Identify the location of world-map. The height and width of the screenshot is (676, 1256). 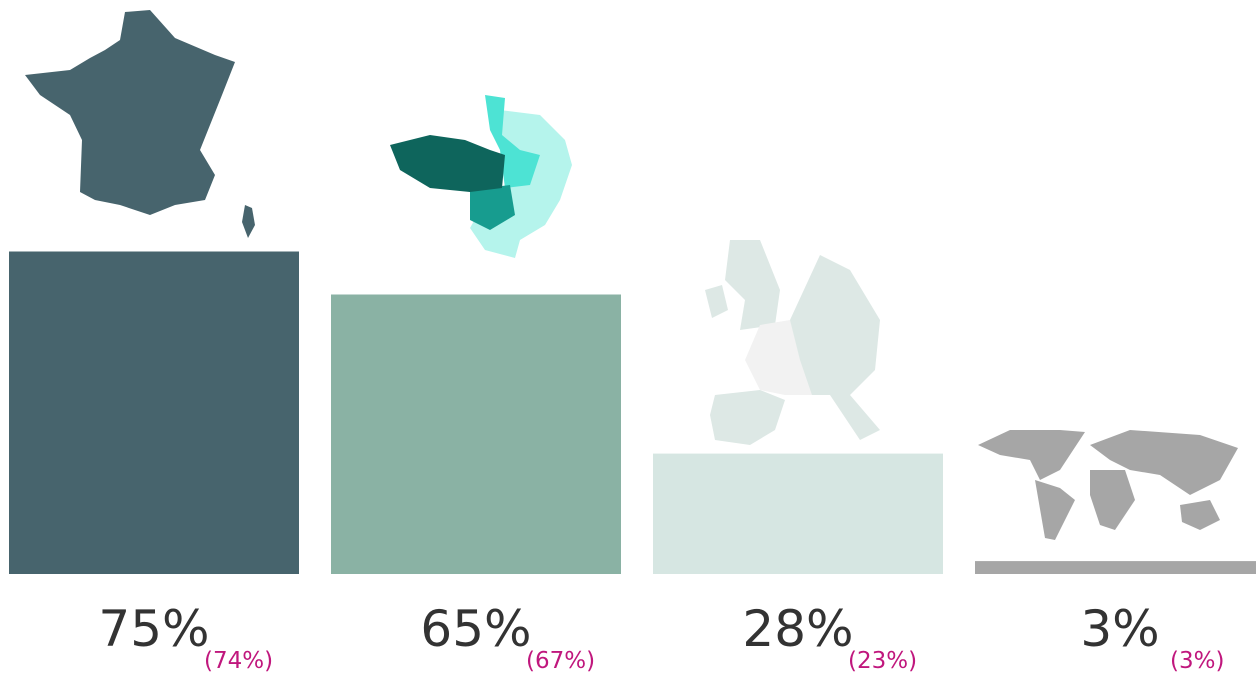
(1108, 485).